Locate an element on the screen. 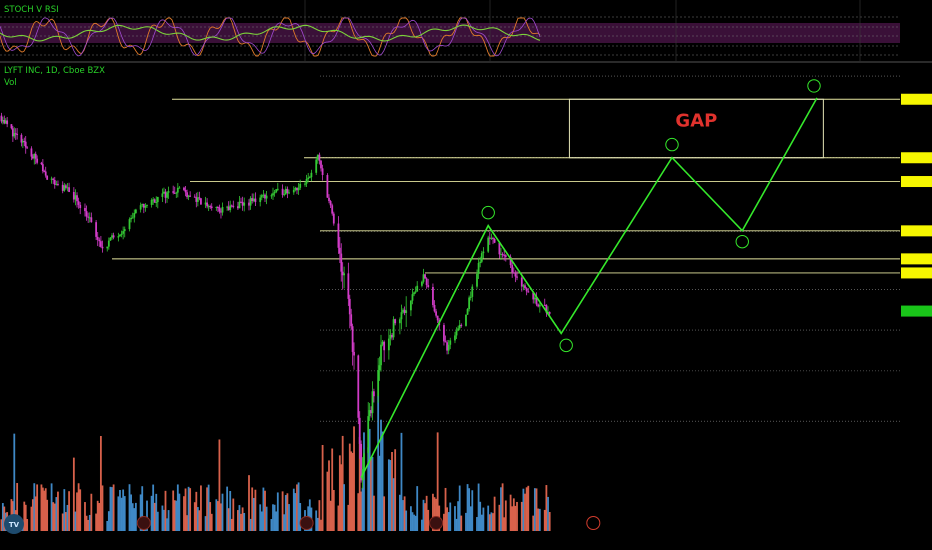  earnings-badge is located at coordinates (143, 523).